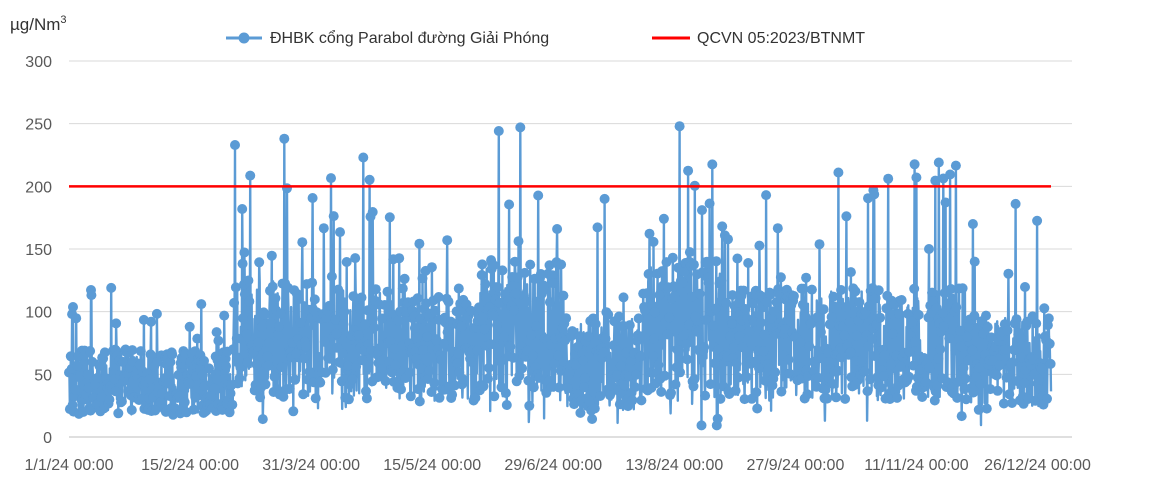 The height and width of the screenshot is (492, 1159). What do you see at coordinates (674, 465) in the screenshot?
I see `x-tick-label: 13/8/24 00:00` at bounding box center [674, 465].